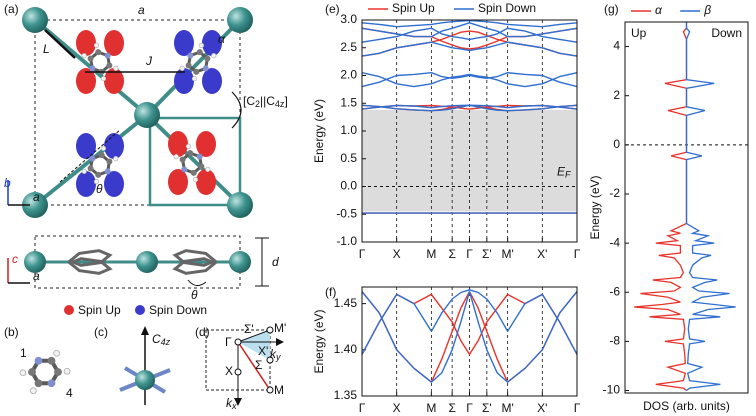 This screenshot has height=416, width=756. Describe the element at coordinates (487, 408) in the screenshot. I see `x-tick-label: Σ'` at that location.